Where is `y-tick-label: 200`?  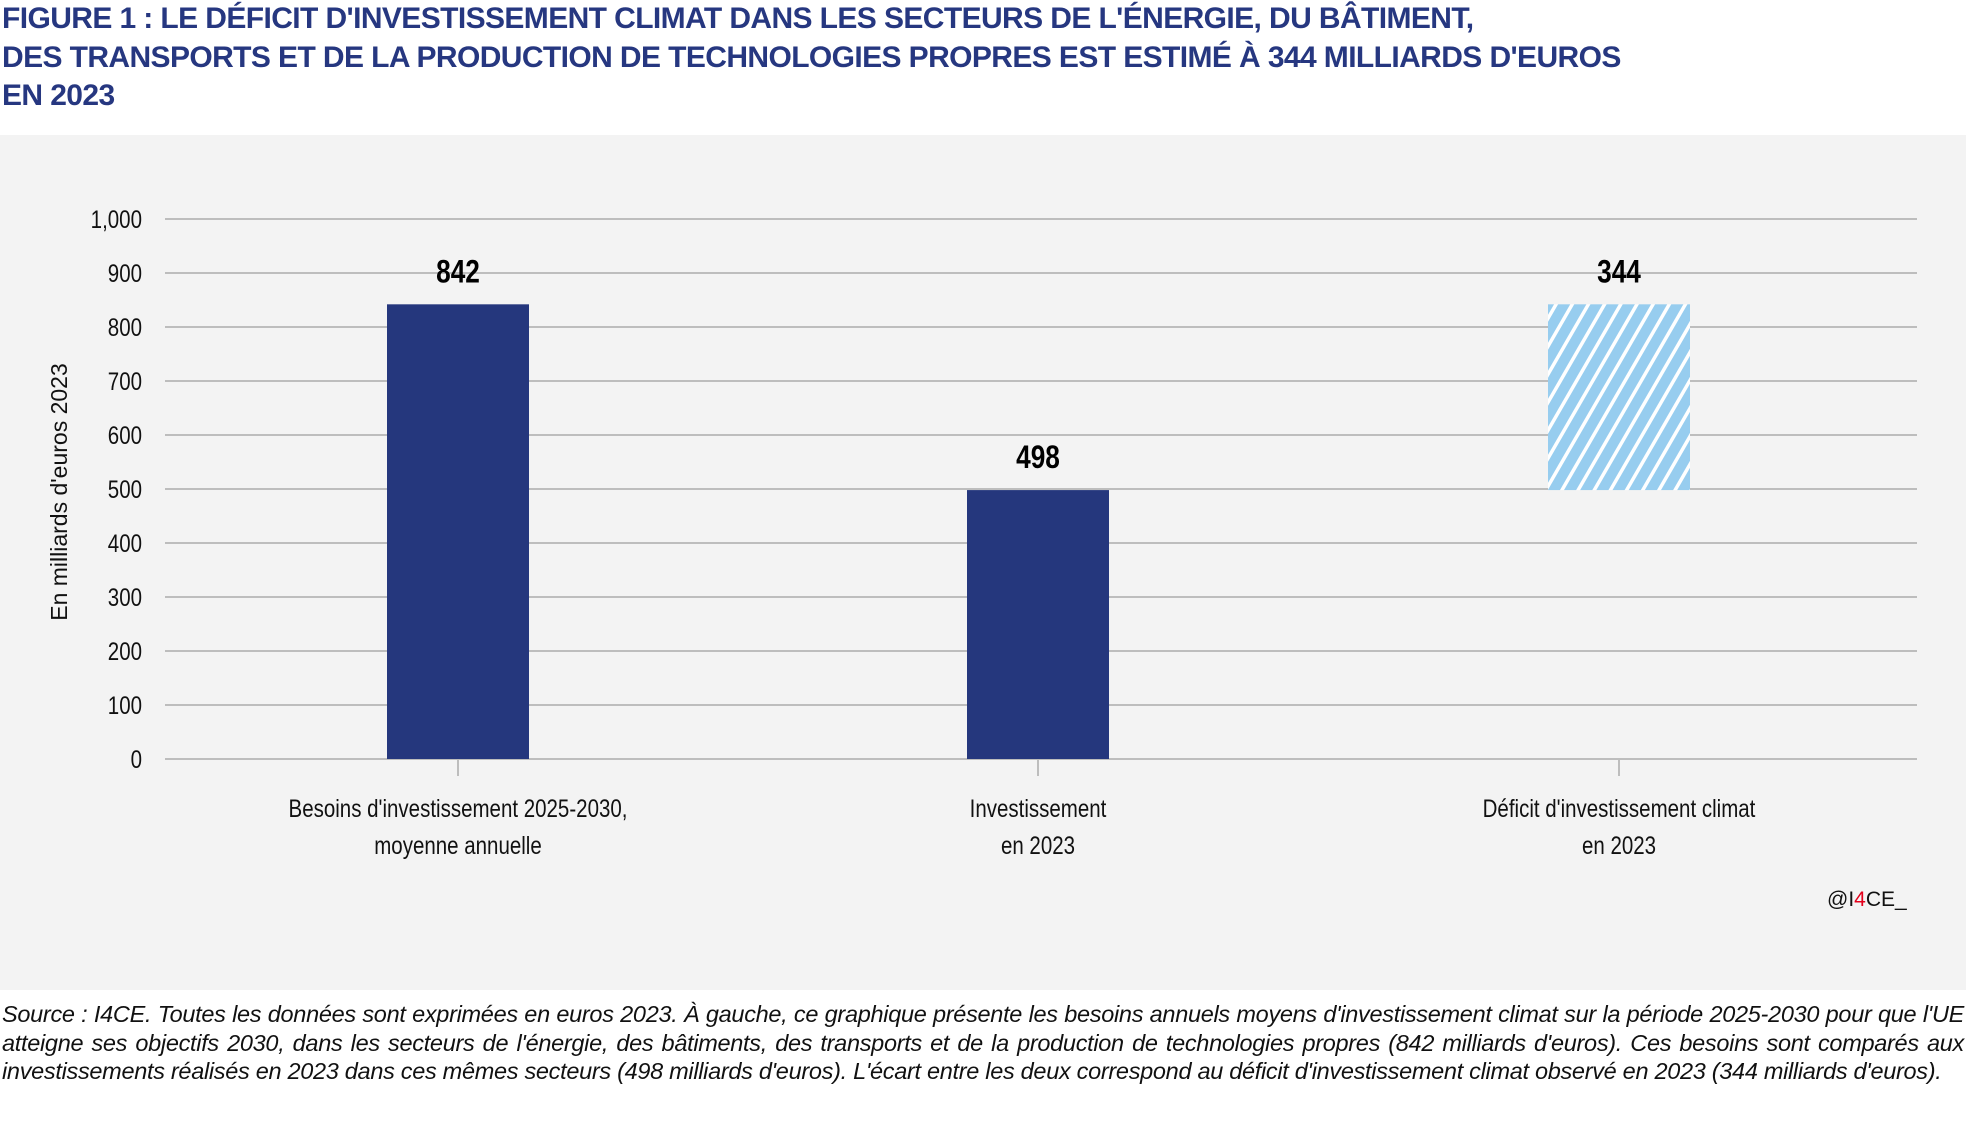 y-tick-label: 200 is located at coordinates (125, 651).